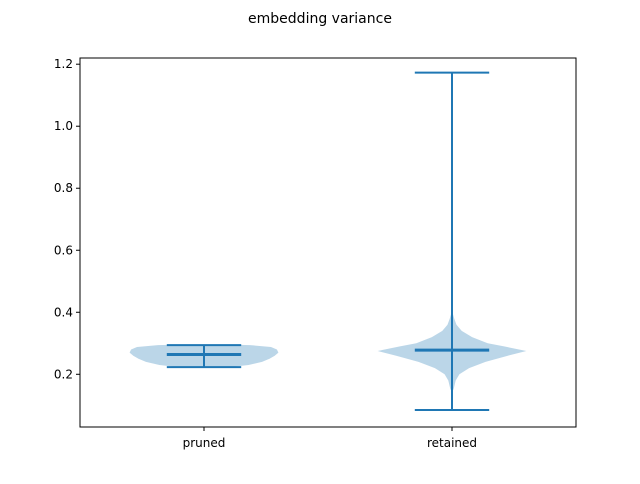 The height and width of the screenshot is (484, 640). Describe the element at coordinates (320, 19) in the screenshot. I see `chart-title: embedding variance` at that location.